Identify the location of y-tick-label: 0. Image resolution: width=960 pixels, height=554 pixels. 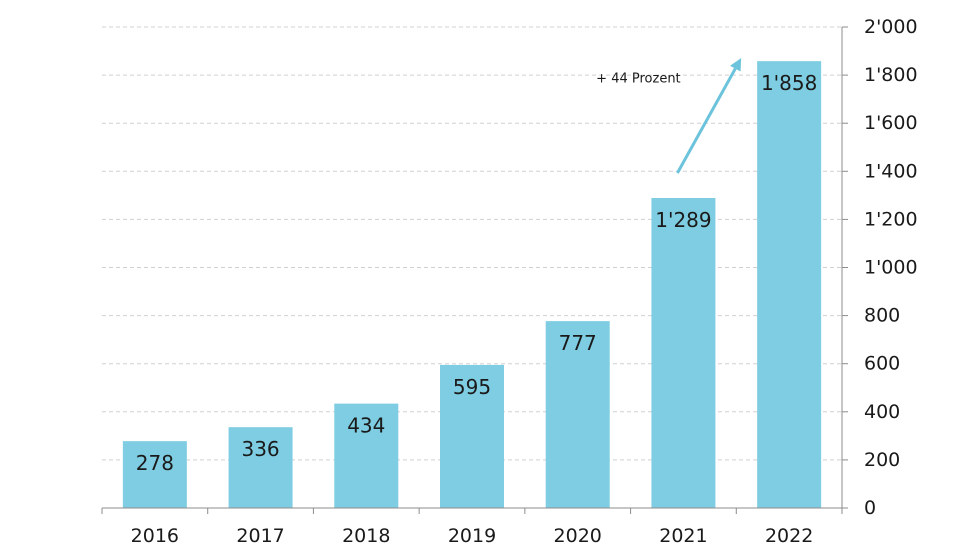
(870, 508).